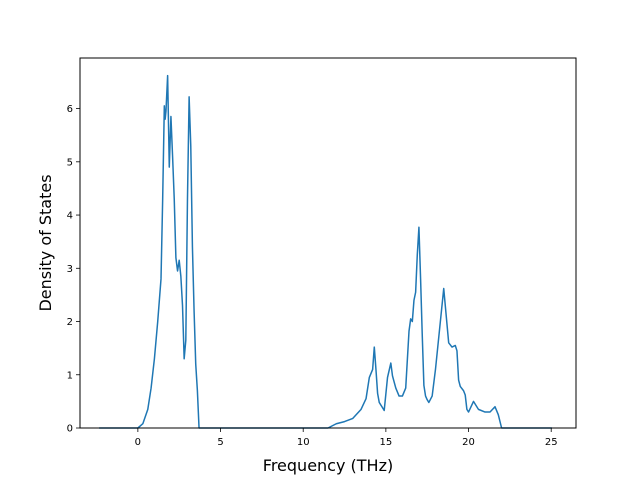 The width and height of the screenshot is (640, 480). What do you see at coordinates (70, 322) in the screenshot?
I see `y-tick-label: 2` at bounding box center [70, 322].